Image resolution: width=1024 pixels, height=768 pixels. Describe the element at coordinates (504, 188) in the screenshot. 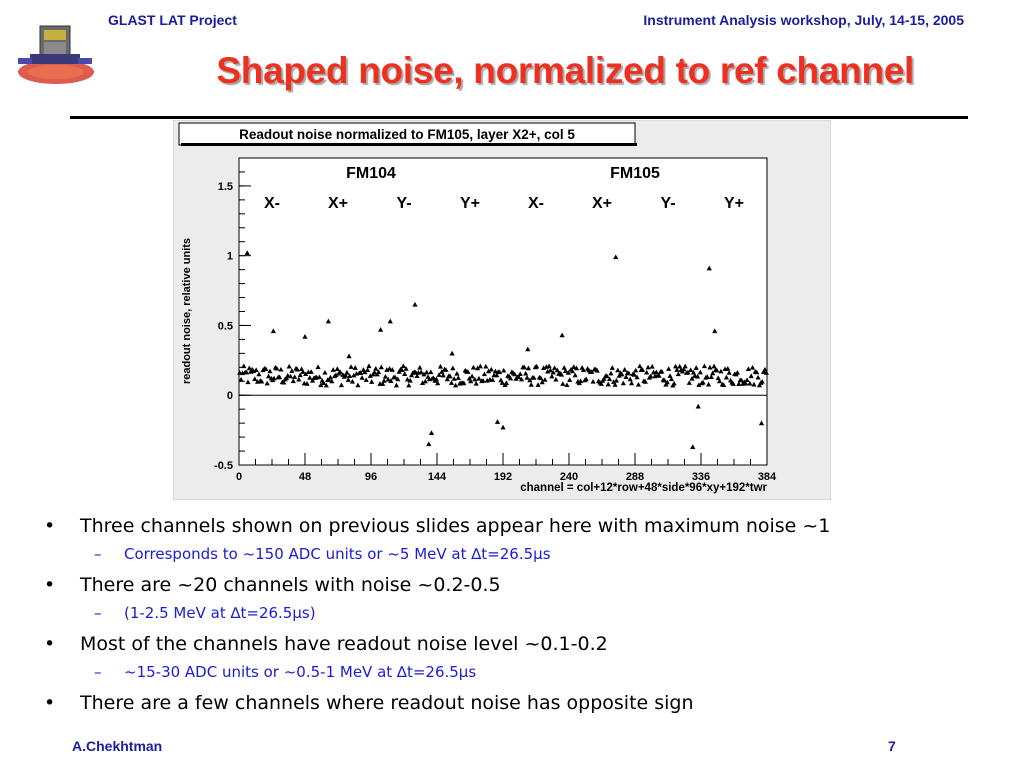

I see `section-labels: FM104 FM105 X- X+ Y- Y+ X- X+ Y- Y+` at that location.